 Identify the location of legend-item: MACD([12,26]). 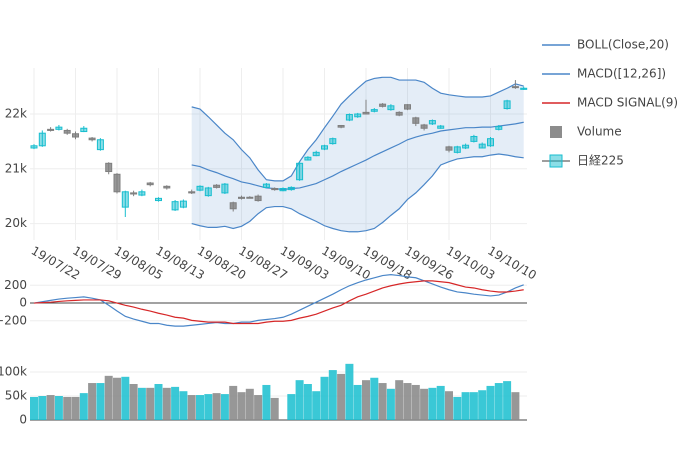
(604, 74).